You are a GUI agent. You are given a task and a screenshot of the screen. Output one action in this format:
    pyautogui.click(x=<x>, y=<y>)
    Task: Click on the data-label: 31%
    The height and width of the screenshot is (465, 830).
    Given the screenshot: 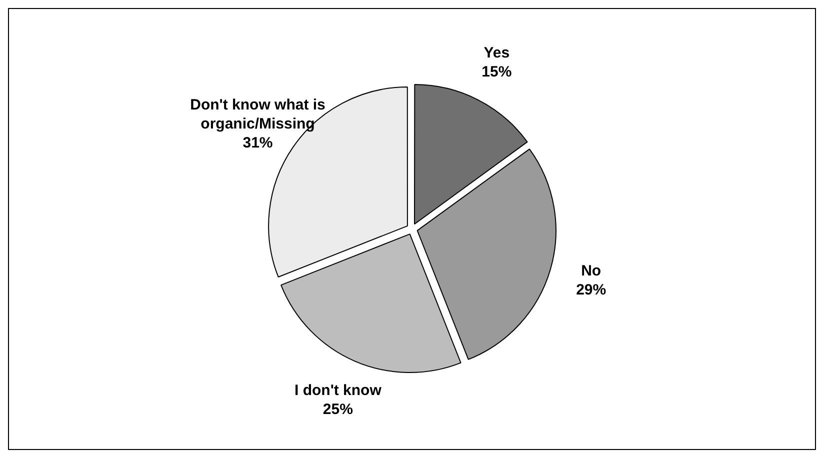 What is the action you would take?
    pyautogui.click(x=257, y=143)
    